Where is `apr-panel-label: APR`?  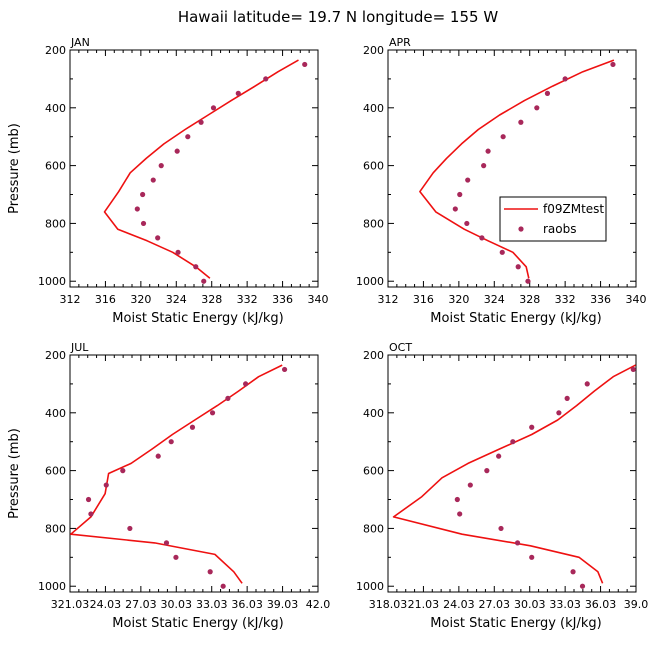 apr-panel-label: APR is located at coordinates (400, 42).